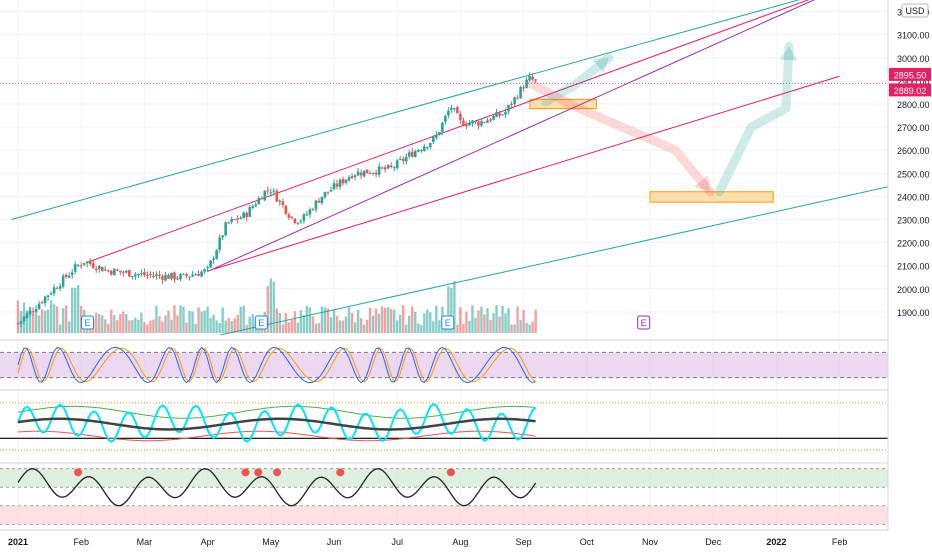 This screenshot has width=932, height=555. Describe the element at coordinates (913, 290) in the screenshot. I see `price-tick-label: 2000.00` at that location.